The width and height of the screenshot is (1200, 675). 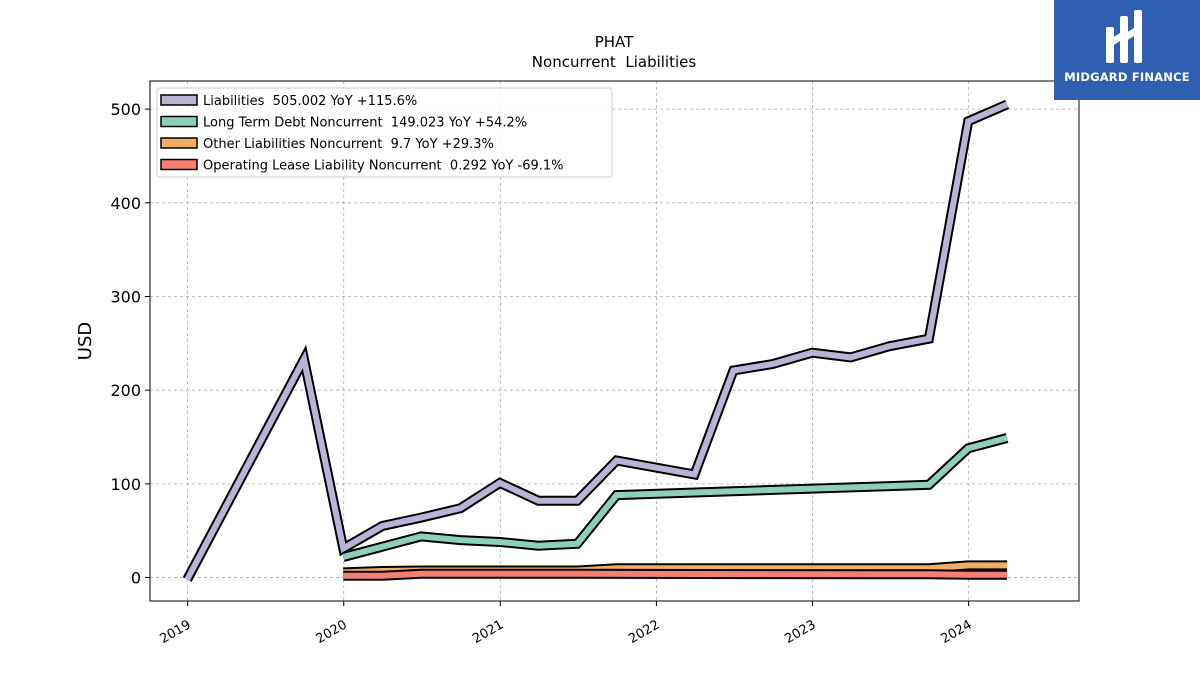 I want to click on midgard-finance-logo: MIDGARD FINANCE, so click(x=1127, y=50).